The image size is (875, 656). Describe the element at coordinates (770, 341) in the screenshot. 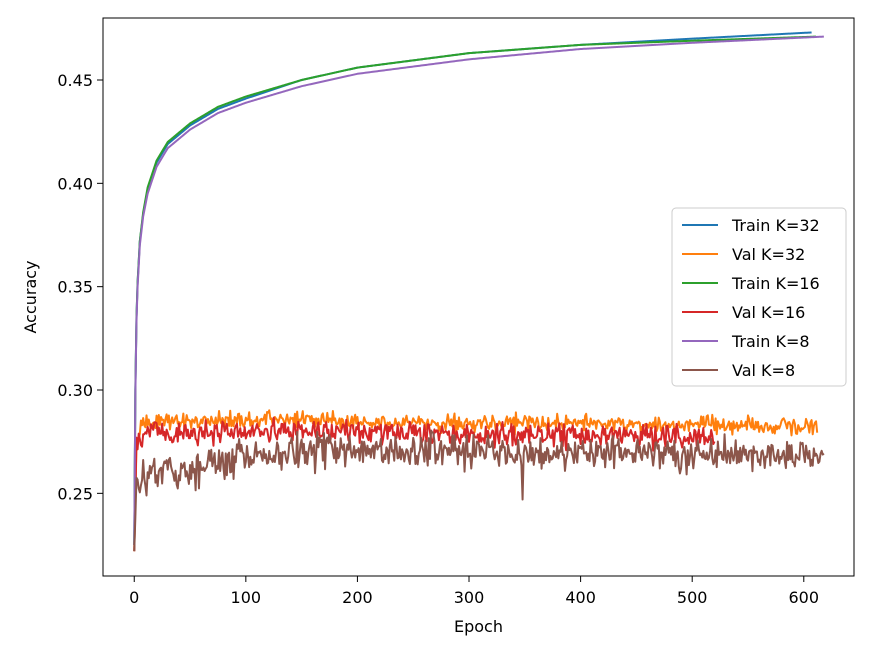

I see `legend-label-train-k-8: Train K=8` at that location.